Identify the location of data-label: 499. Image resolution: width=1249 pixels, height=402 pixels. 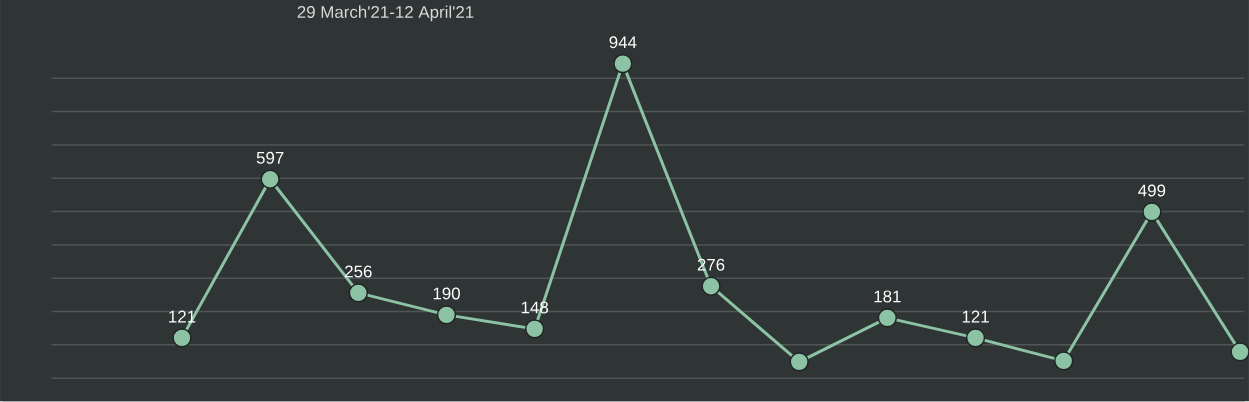
(1152, 190).